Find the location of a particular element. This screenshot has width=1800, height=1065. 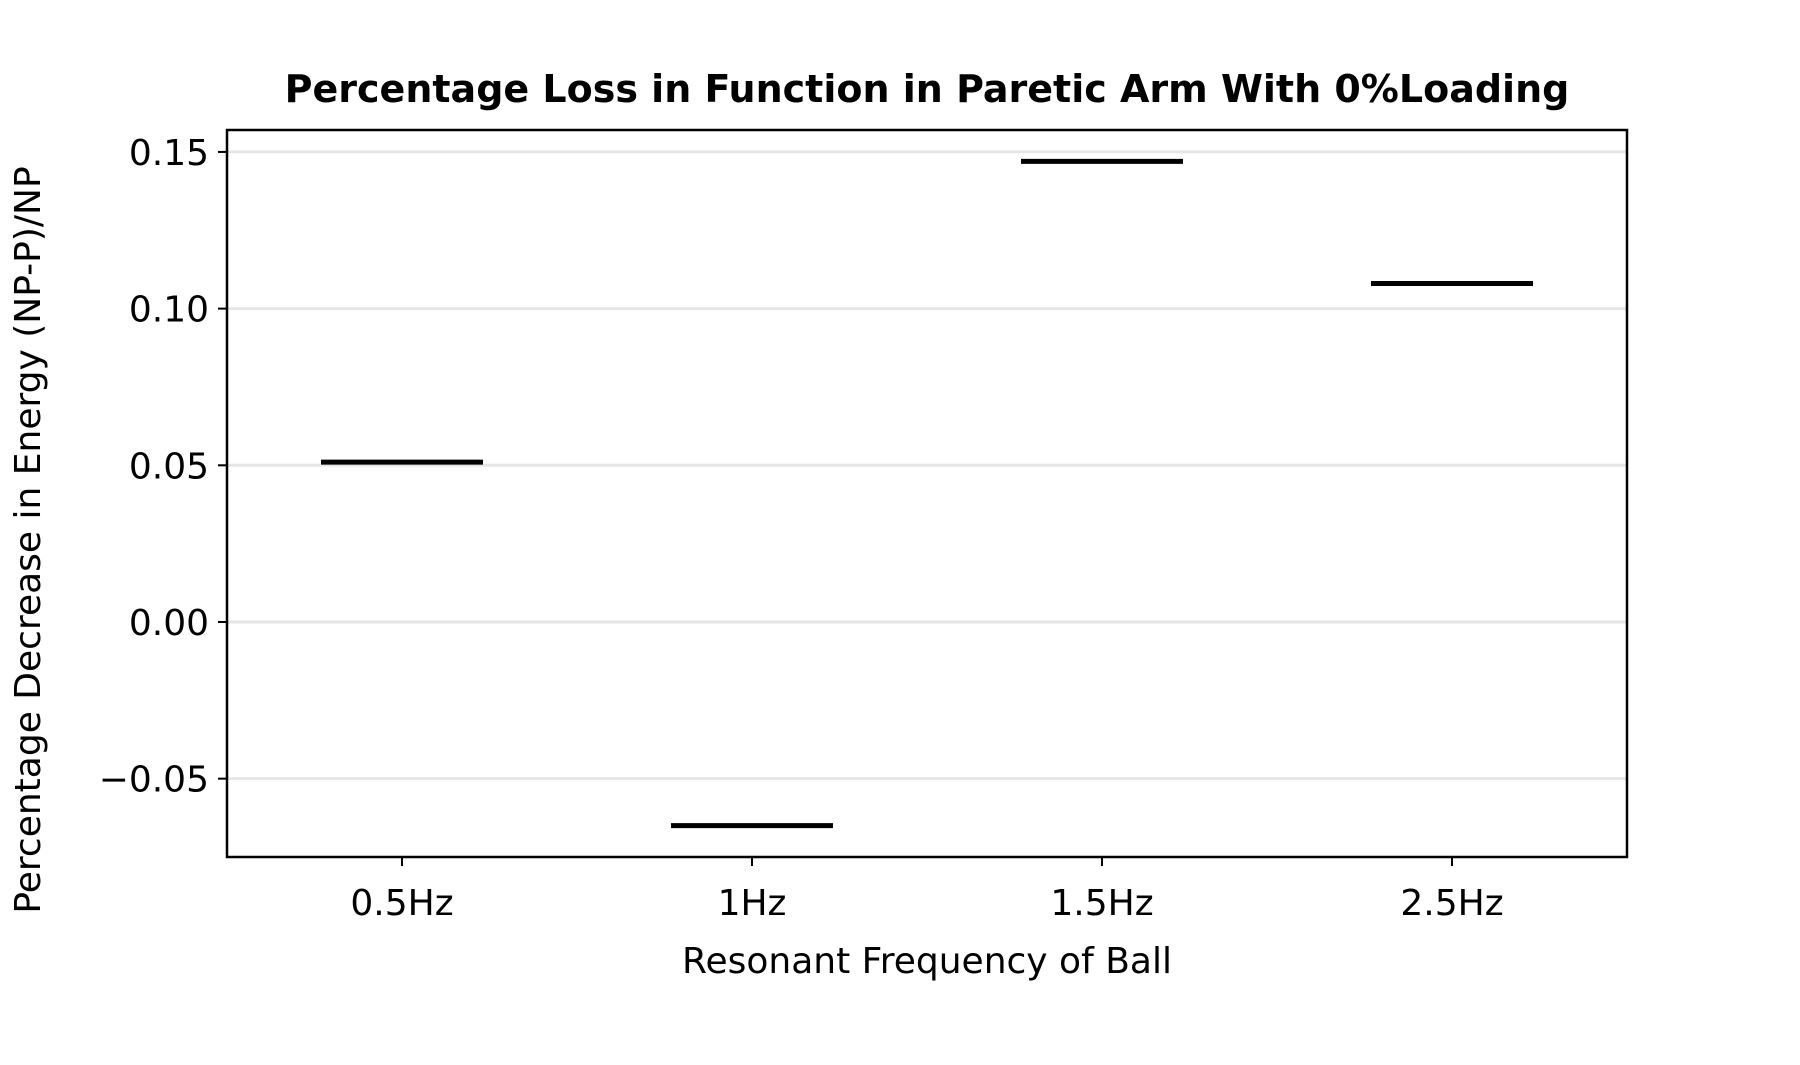

x-tick-label: 1.5Hz is located at coordinates (1101, 903).